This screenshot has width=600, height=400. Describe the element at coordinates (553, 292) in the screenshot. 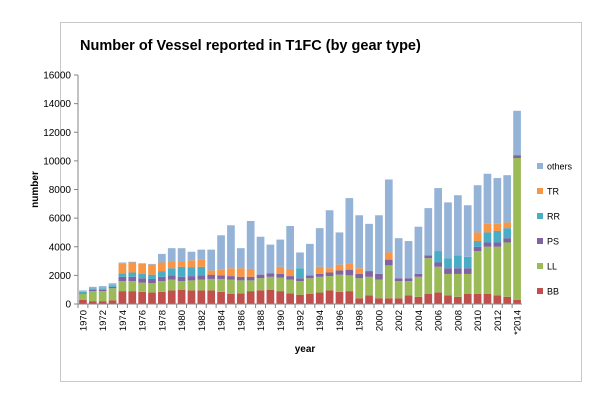

I see `legend-label-bb: BB` at that location.